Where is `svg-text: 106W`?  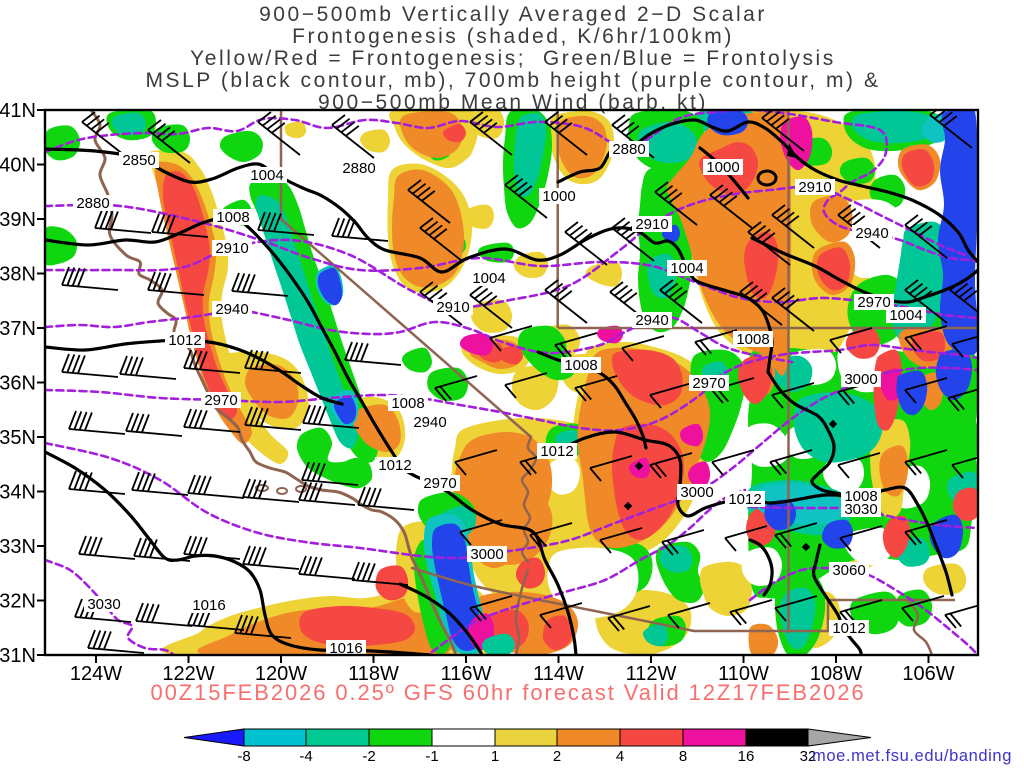
svg-text: 106W is located at coordinates (928, 674).